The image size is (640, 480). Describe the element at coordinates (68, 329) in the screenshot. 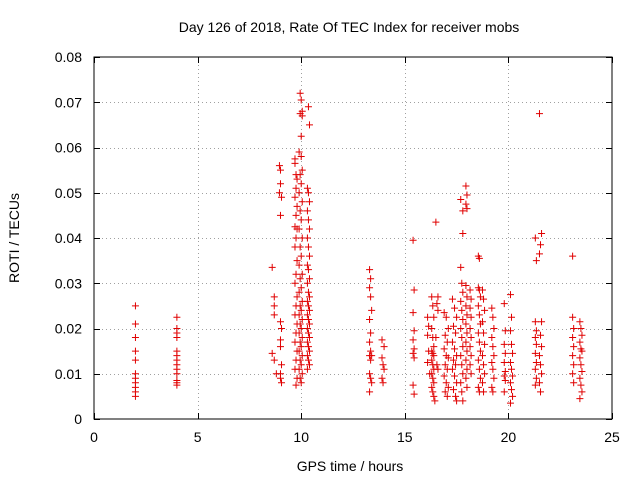

I see `y-tick-label: 0.02` at that location.